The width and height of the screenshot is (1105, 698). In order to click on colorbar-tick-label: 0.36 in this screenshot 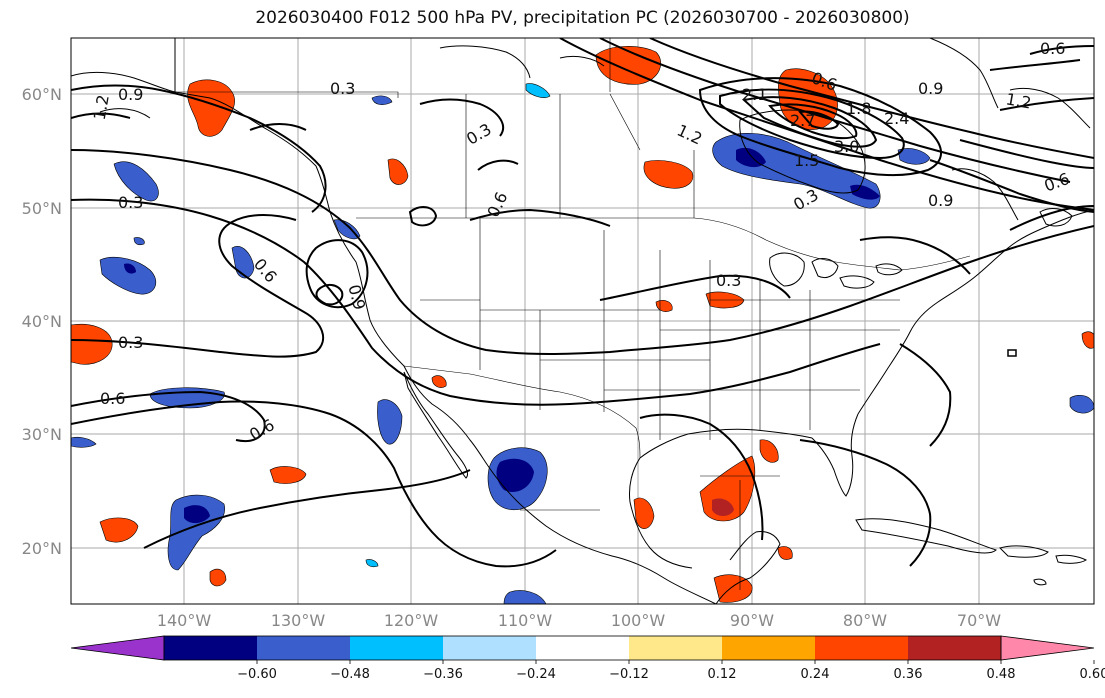, I will do `click(908, 674)`.